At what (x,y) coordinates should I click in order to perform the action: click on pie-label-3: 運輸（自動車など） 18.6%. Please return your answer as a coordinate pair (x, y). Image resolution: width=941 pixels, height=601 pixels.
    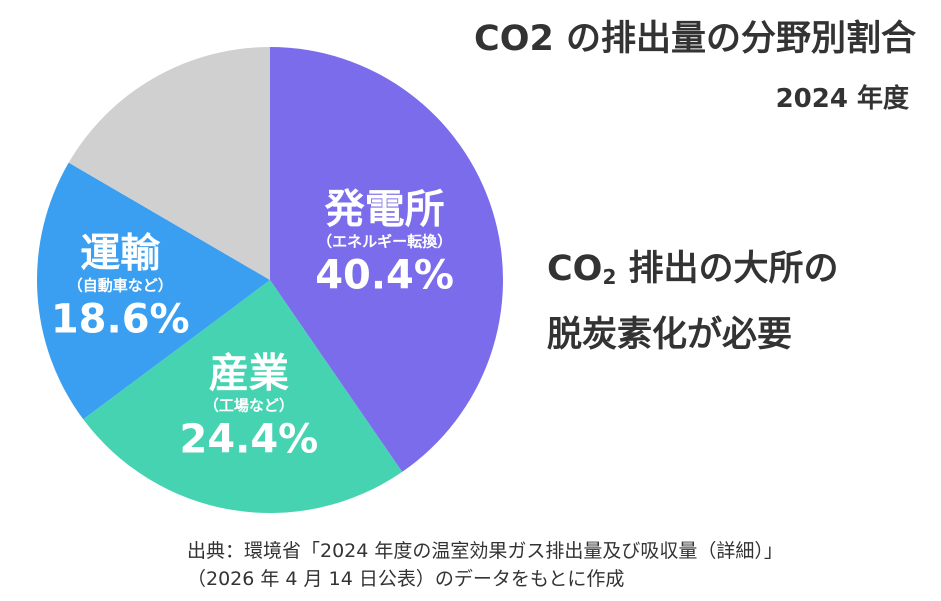
    Looking at the image, I should click on (120, 286).